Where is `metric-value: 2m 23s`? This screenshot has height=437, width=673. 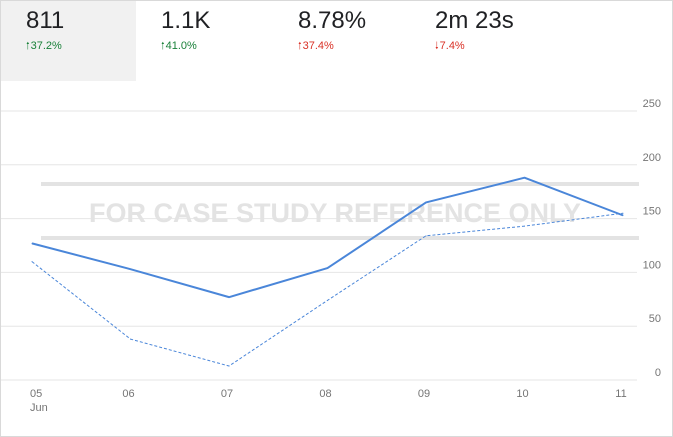 metric-value: 2m 23s is located at coordinates (474, 20).